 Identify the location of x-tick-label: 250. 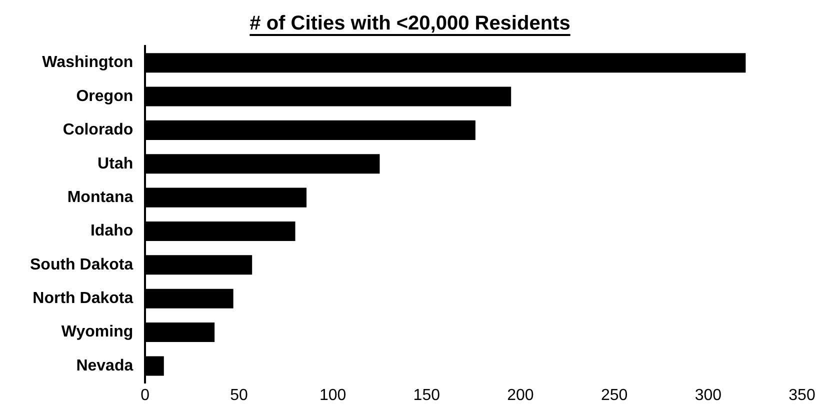
(614, 395).